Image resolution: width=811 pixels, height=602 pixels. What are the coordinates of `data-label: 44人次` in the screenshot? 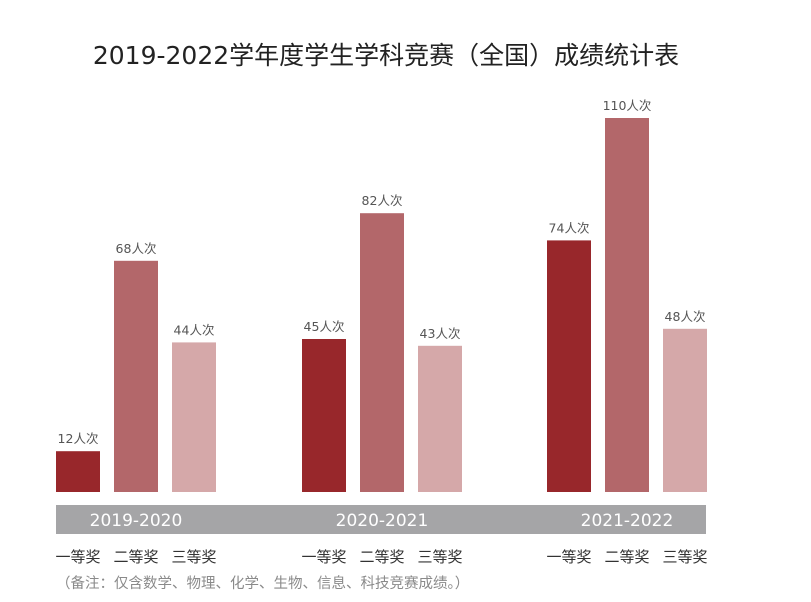 It's located at (194, 329).